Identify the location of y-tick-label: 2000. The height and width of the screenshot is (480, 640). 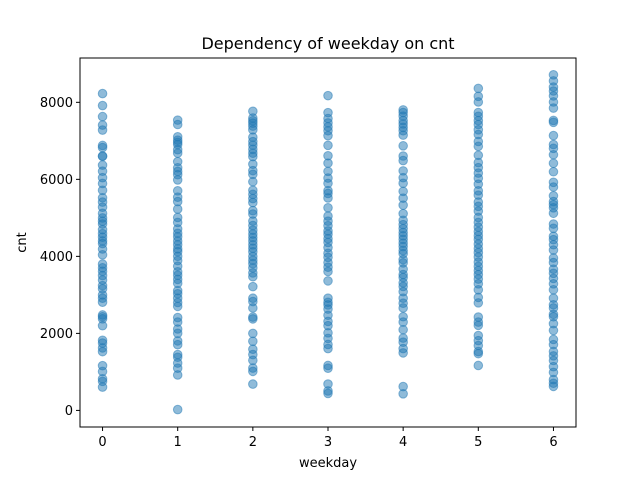
(56, 334).